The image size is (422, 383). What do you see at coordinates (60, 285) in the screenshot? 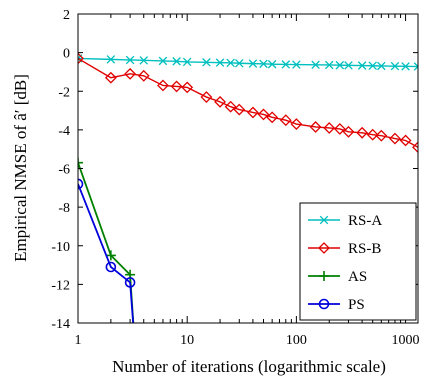
I see `y-tick-label: -12` at bounding box center [60, 285].